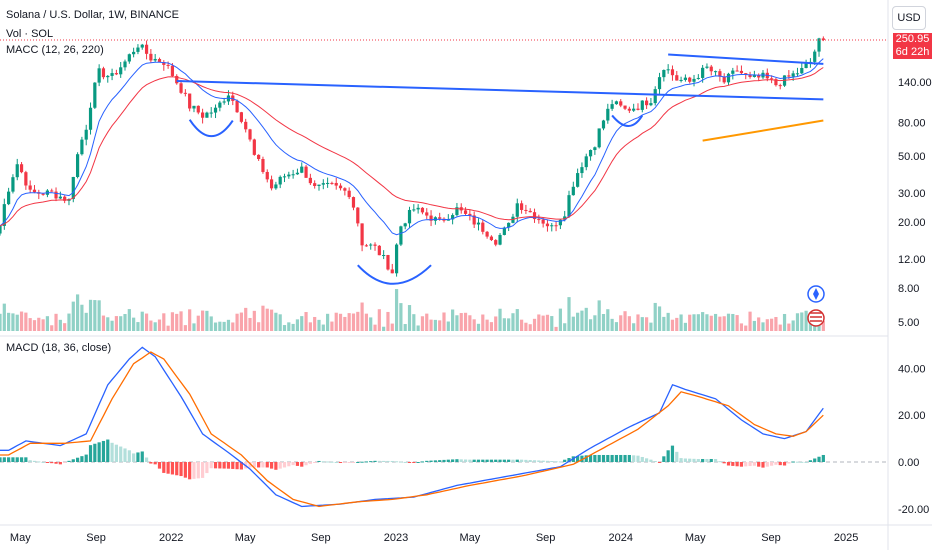 This screenshot has height=550, width=932. Describe the element at coordinates (816, 306) in the screenshot. I see `side-icons` at that location.